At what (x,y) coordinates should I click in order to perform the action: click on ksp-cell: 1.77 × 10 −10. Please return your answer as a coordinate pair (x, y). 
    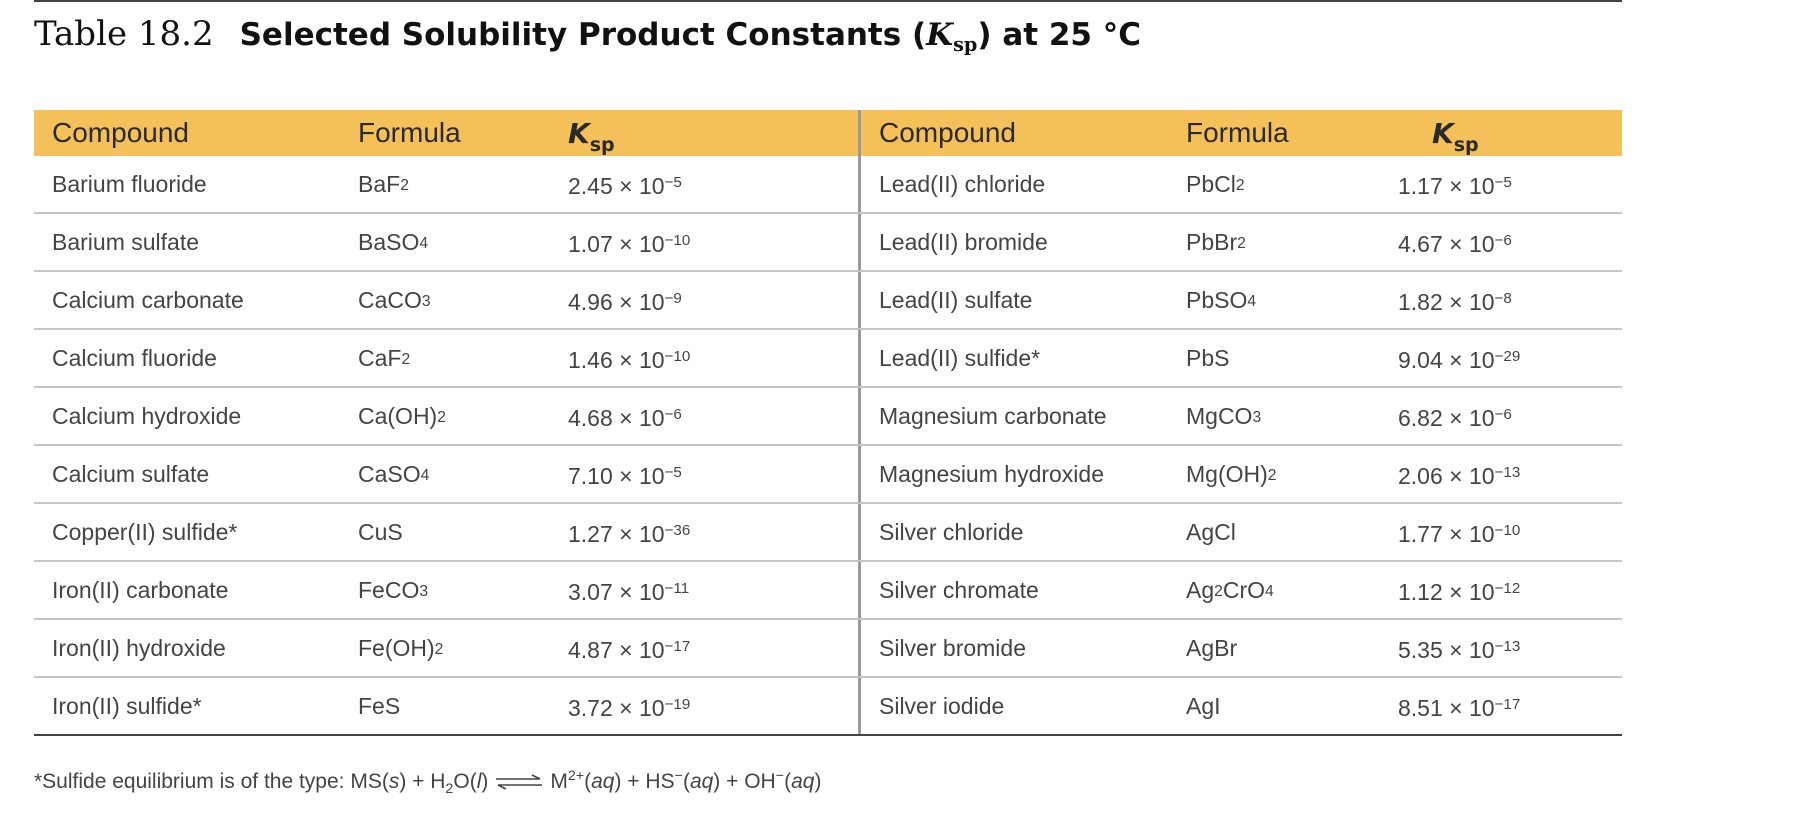
    Looking at the image, I should click on (1459, 533).